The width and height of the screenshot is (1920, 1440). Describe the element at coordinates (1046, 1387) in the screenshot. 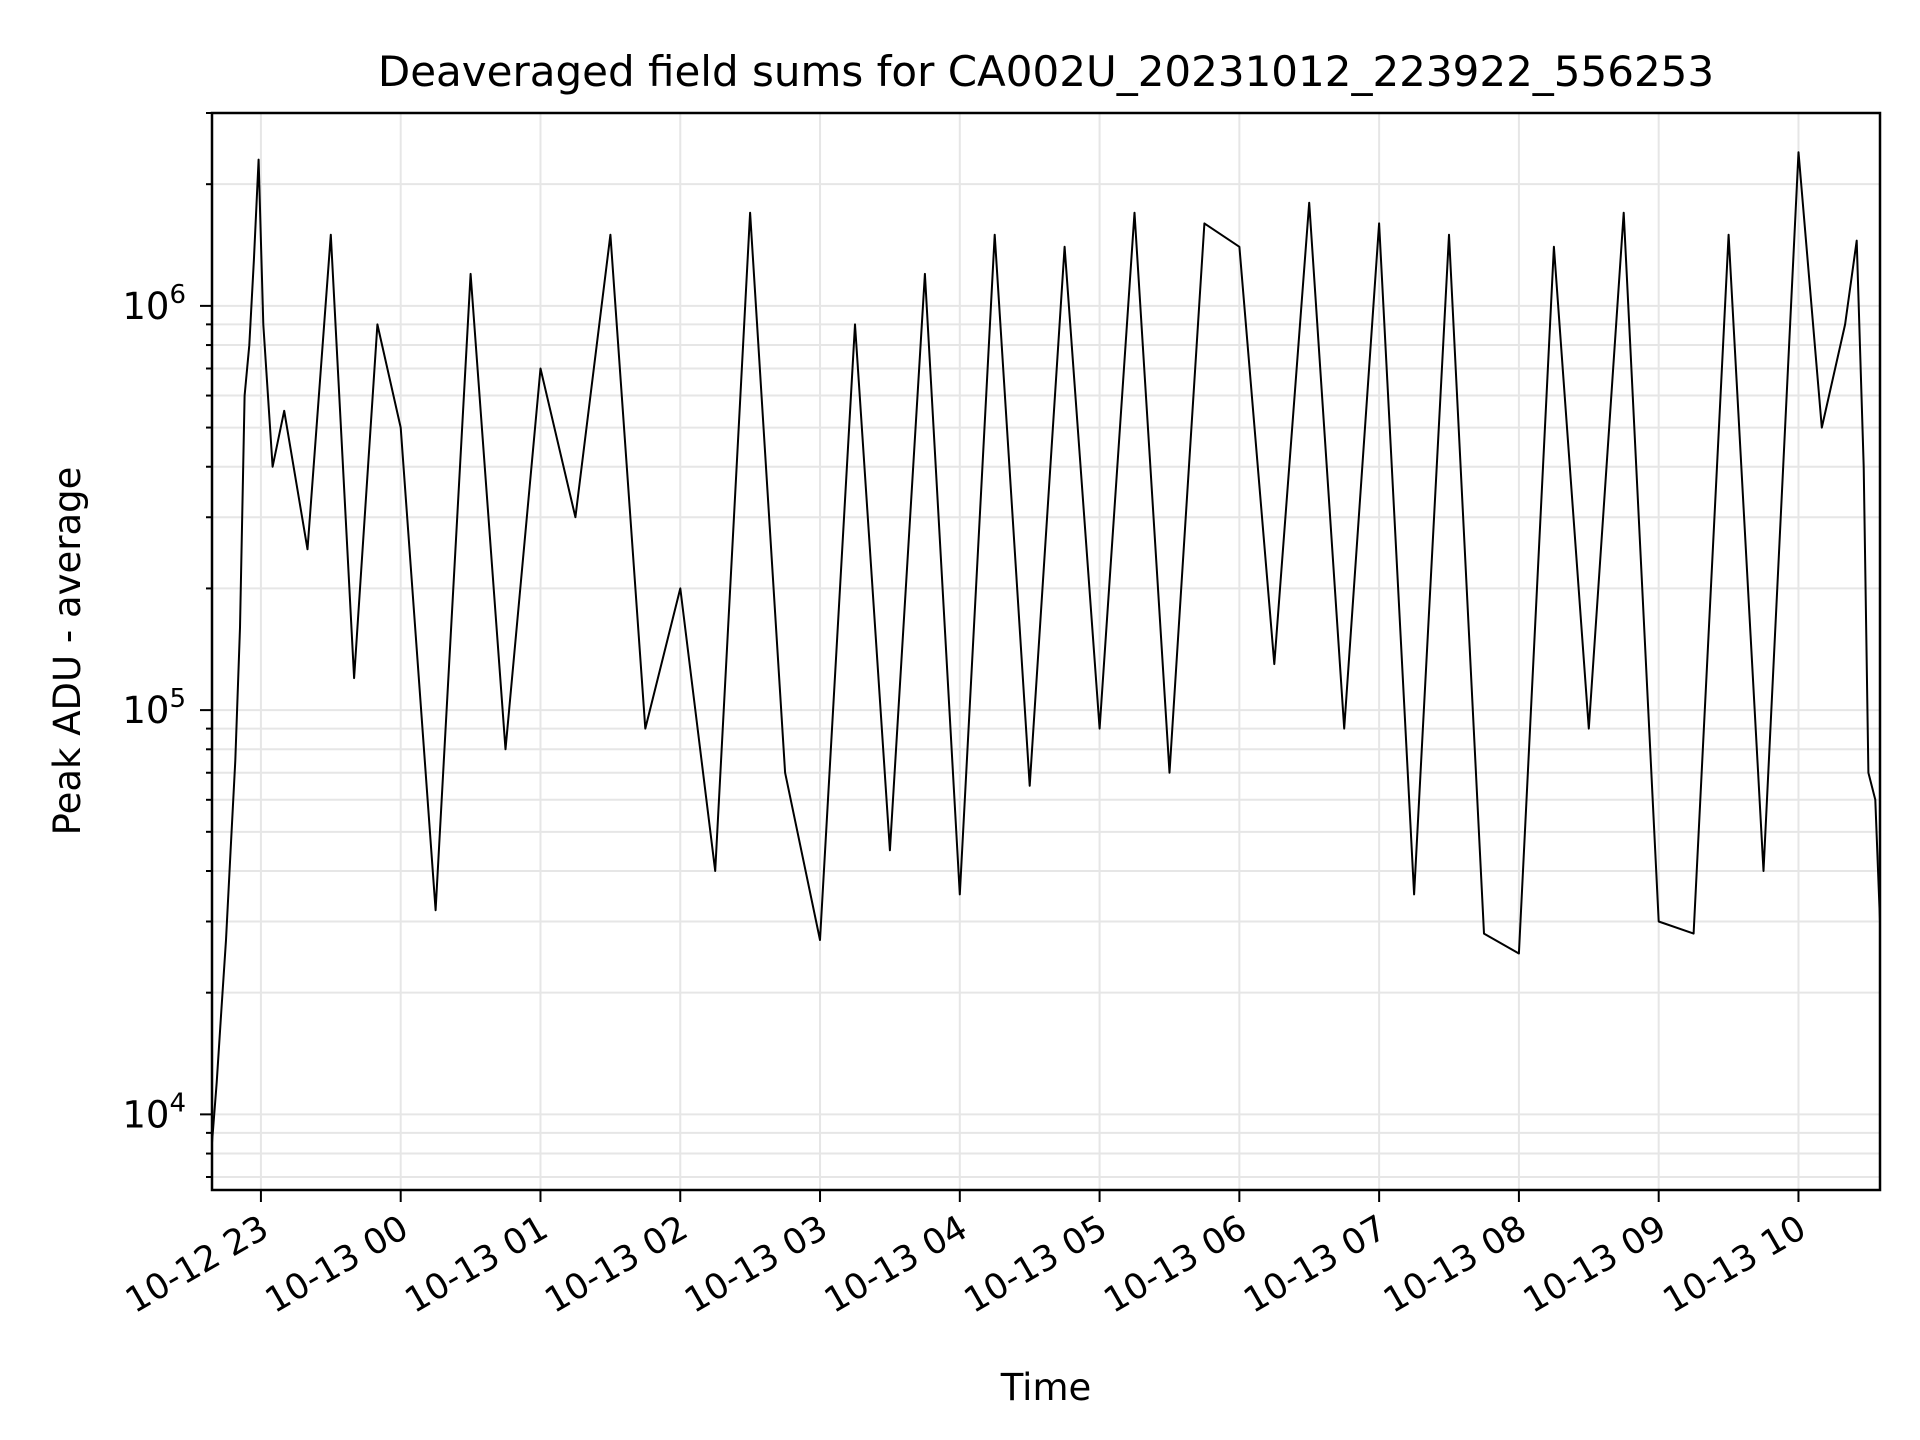

I see `x-axis-label: Time` at that location.